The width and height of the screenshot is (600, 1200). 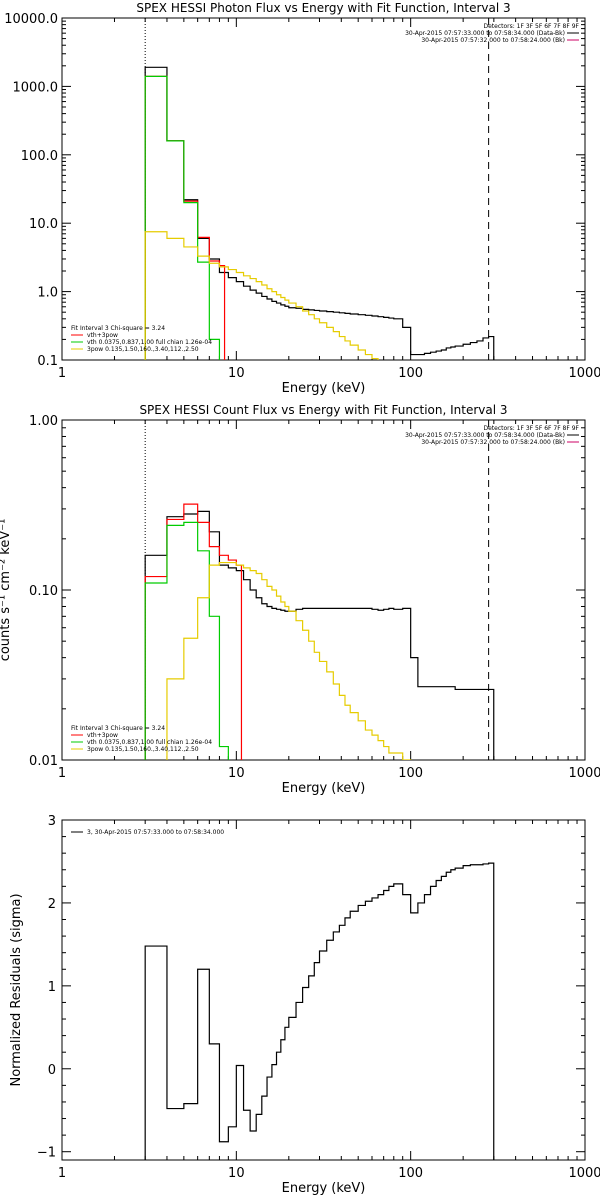 What do you see at coordinates (584, 1173) in the screenshot?
I see `panel3-x-tick-label: 1000` at bounding box center [584, 1173].